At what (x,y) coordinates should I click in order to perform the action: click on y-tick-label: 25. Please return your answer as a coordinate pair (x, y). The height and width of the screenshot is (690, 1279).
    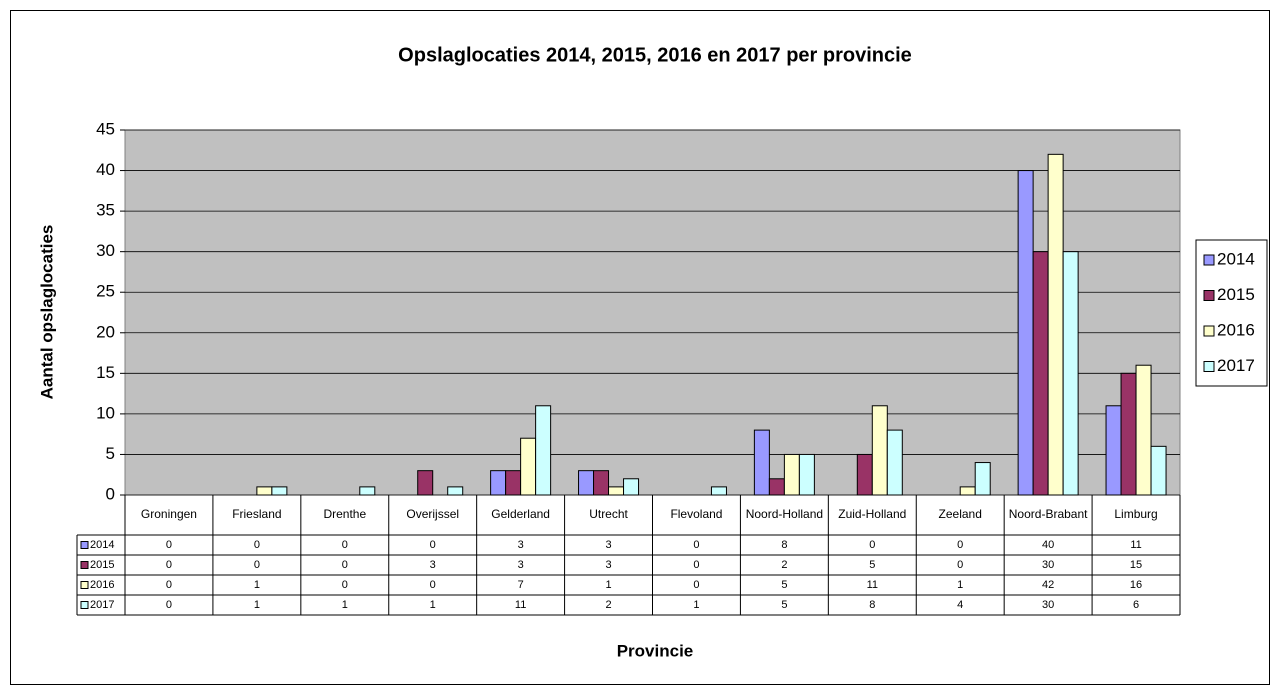
    Looking at the image, I should click on (105, 291).